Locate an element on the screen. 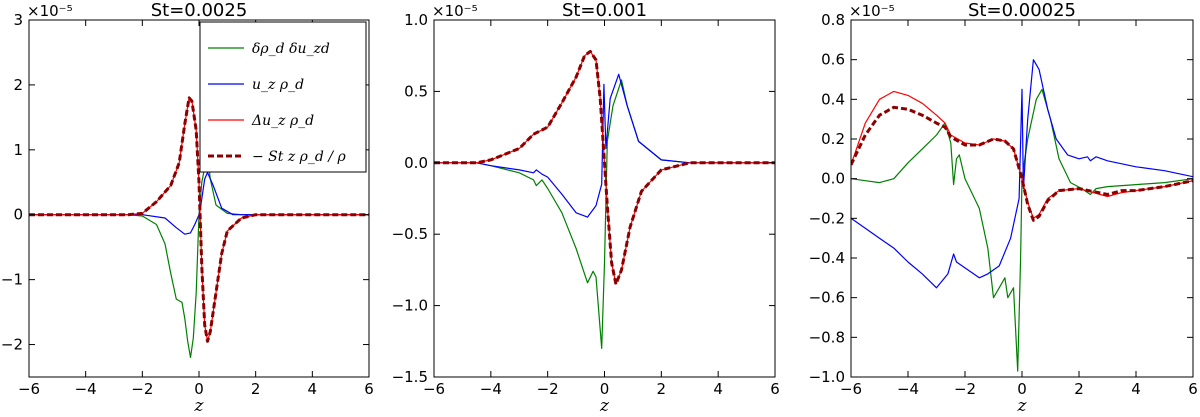 This screenshot has height=417, width=1200. y-tick-label: −2 is located at coordinates (12, 345).